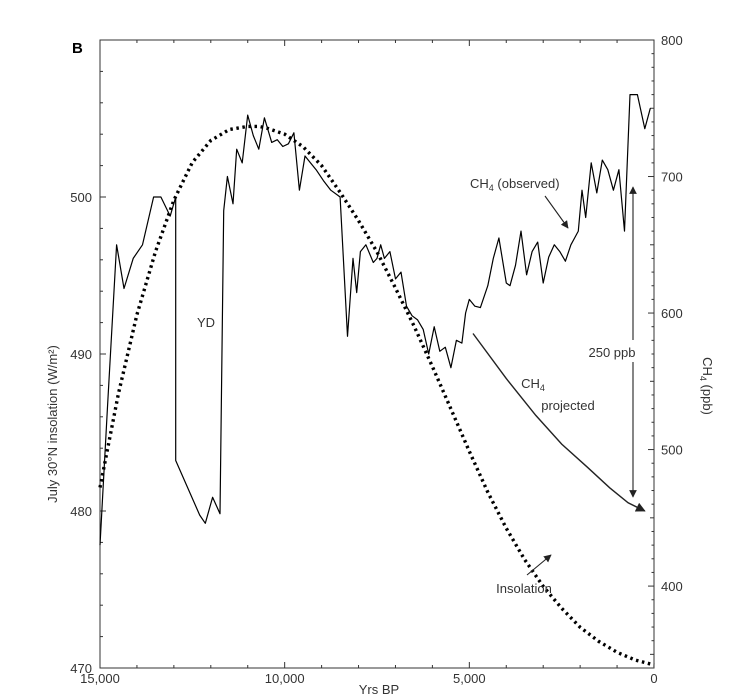 The image size is (739, 698). Describe the element at coordinates (539, 565) in the screenshot. I see `insolation-arrow` at that location.